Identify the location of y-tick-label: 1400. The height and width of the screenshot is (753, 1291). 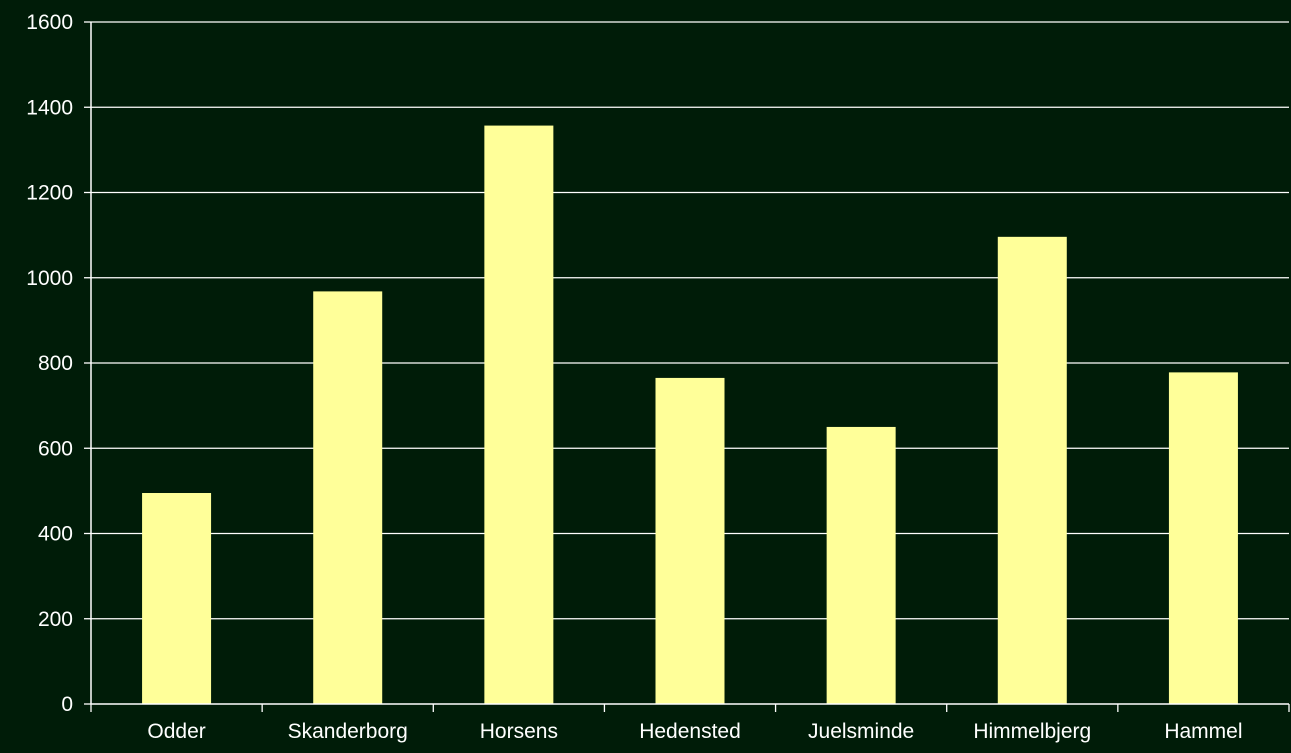
(49, 107).